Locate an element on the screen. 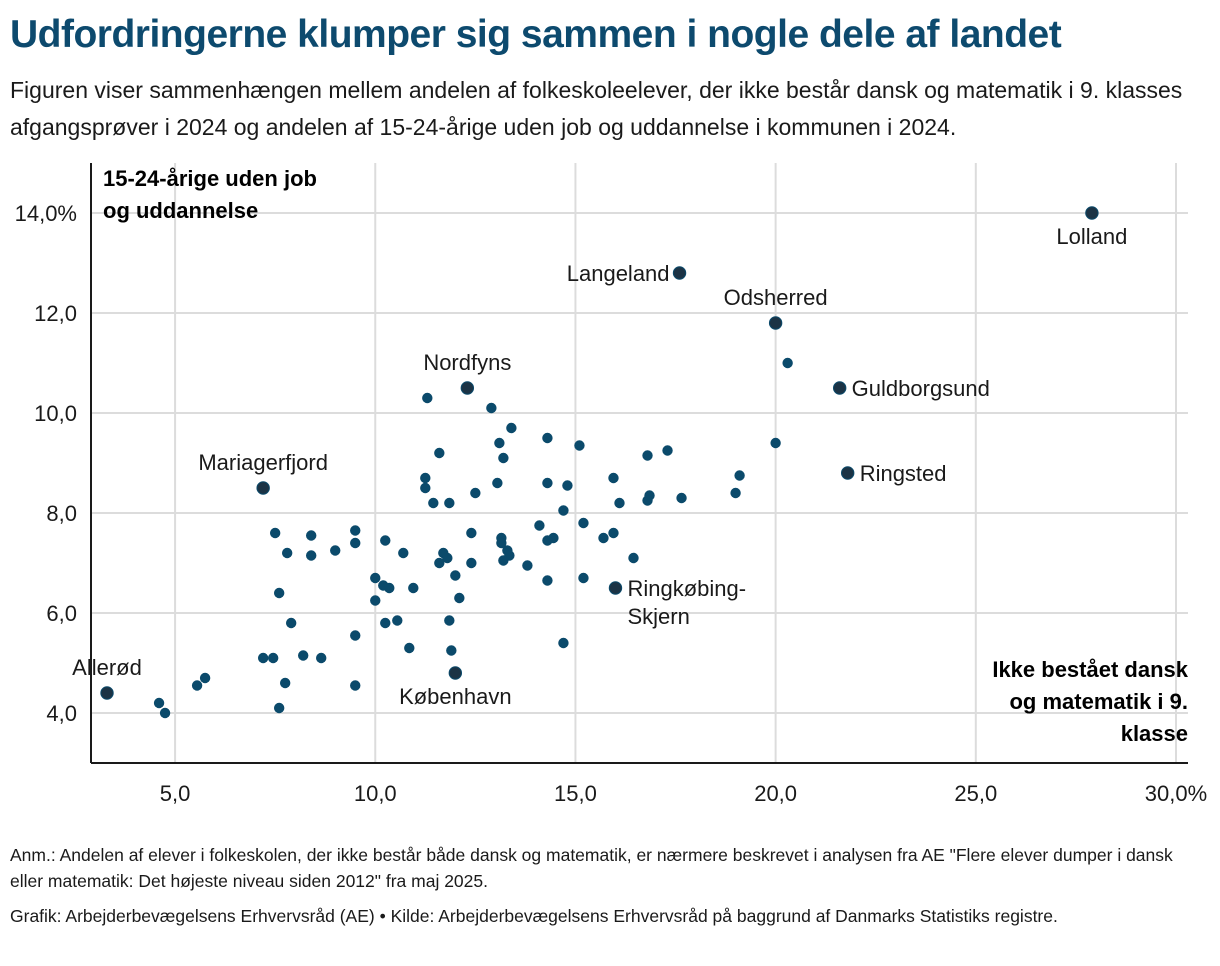  point-label: Ringkøbing- is located at coordinates (686, 588).